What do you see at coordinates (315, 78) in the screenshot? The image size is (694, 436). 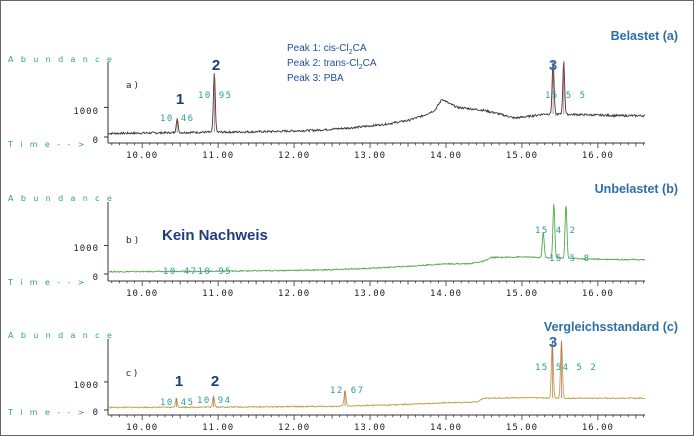 I see `legend-line-3: Peak 3: PBA` at bounding box center [315, 78].